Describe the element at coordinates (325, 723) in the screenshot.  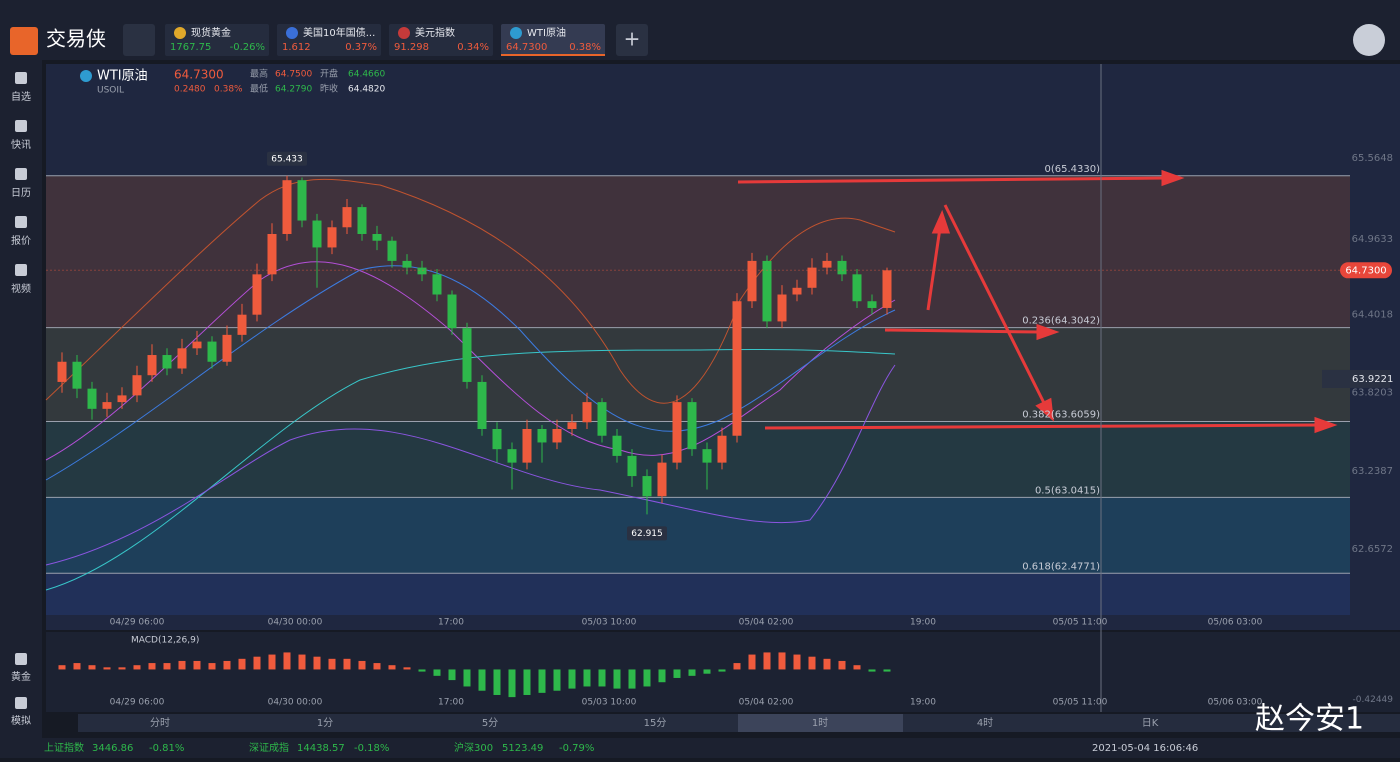
I see `period-label: 1分` at that location.